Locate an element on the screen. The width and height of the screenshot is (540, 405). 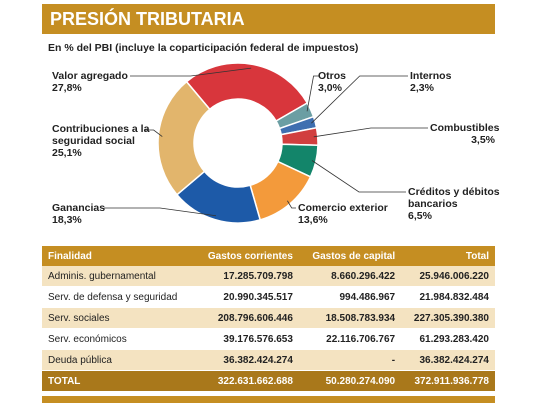
value-label: 13,6% is located at coordinates (313, 220).